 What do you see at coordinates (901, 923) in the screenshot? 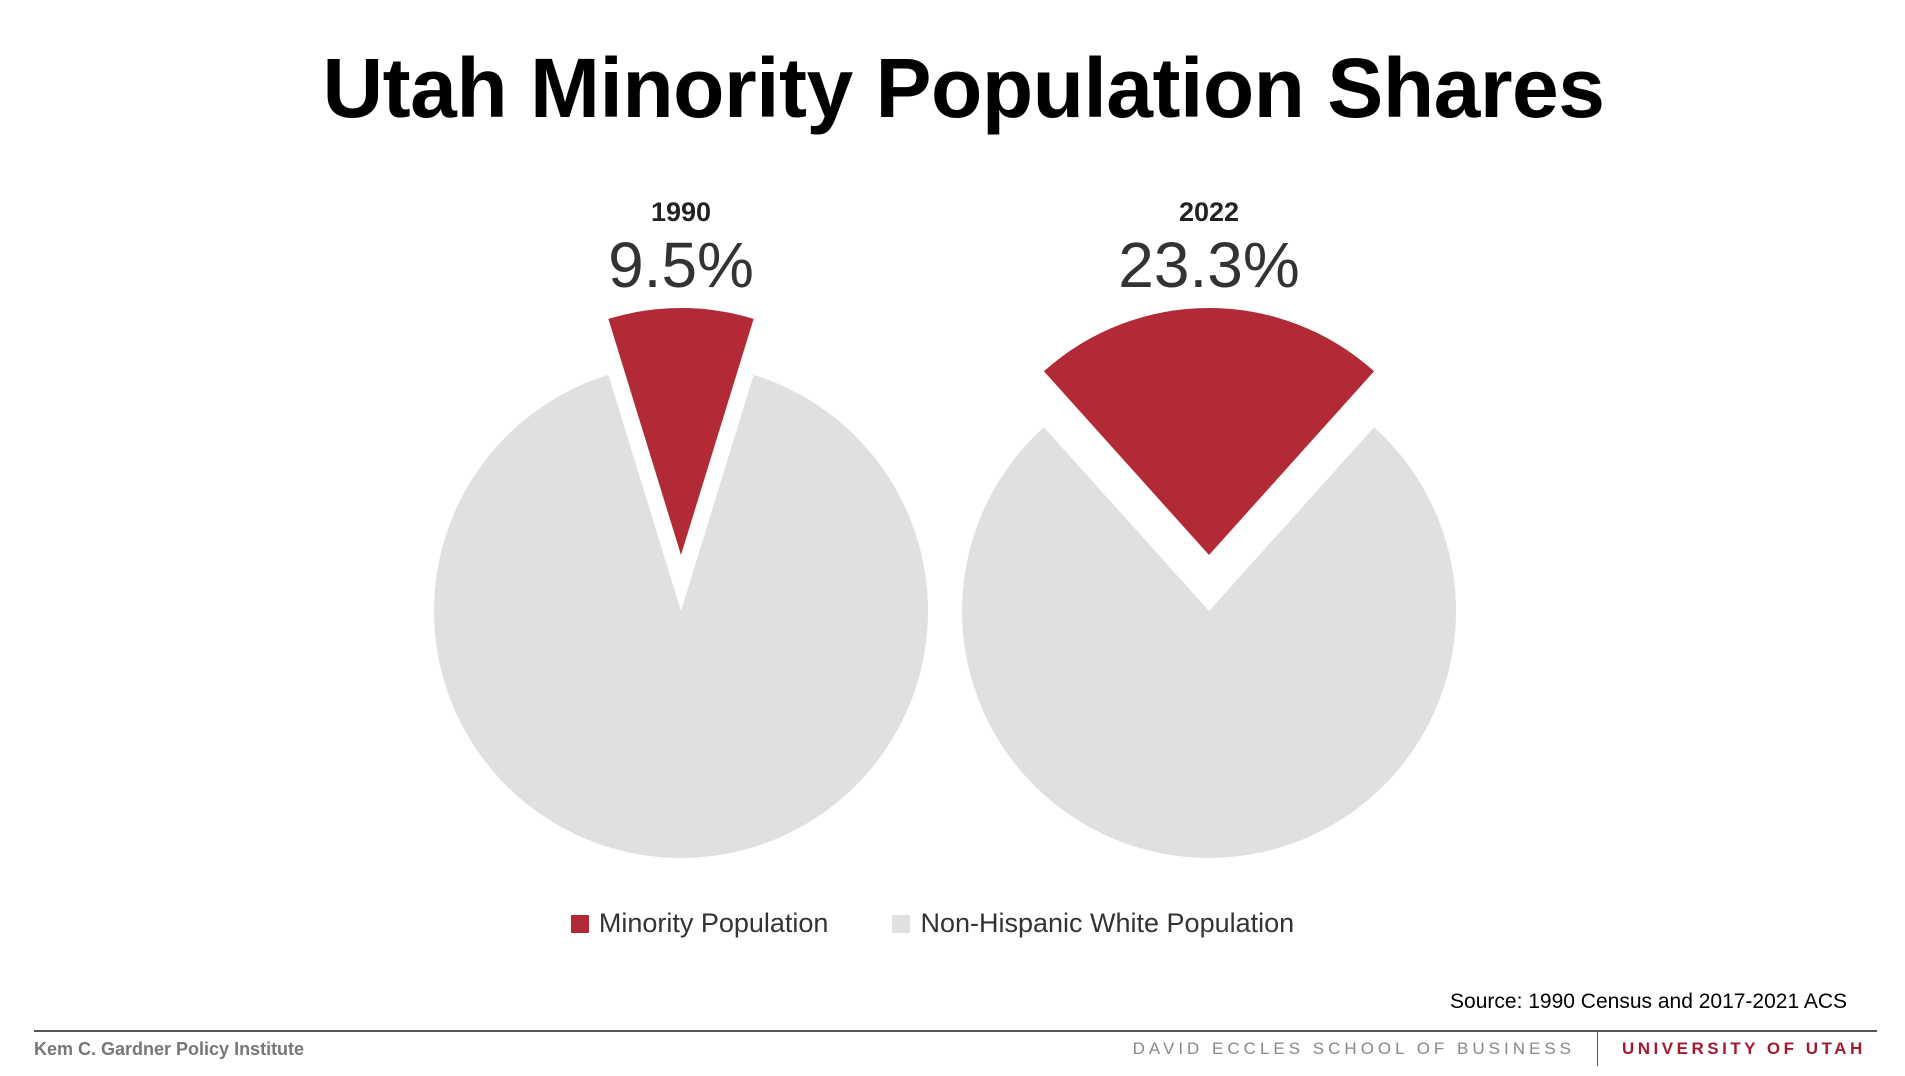
I see `legend-swatch-white` at bounding box center [901, 923].